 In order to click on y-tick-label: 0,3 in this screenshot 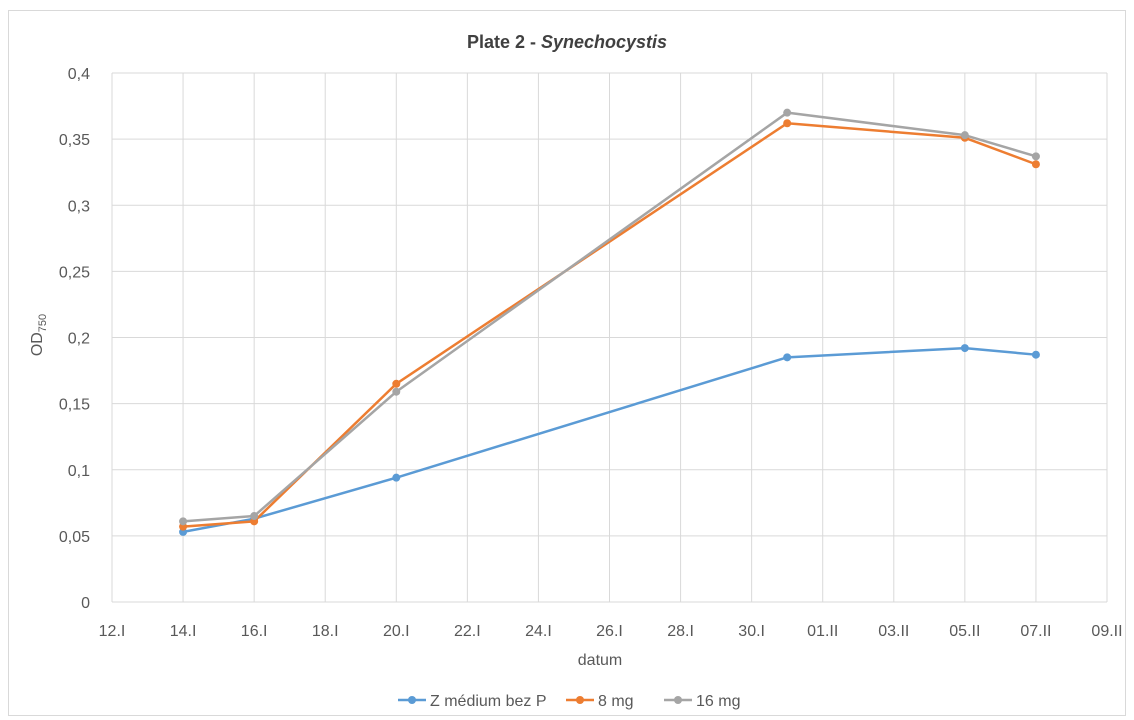, I will do `click(79, 206)`.